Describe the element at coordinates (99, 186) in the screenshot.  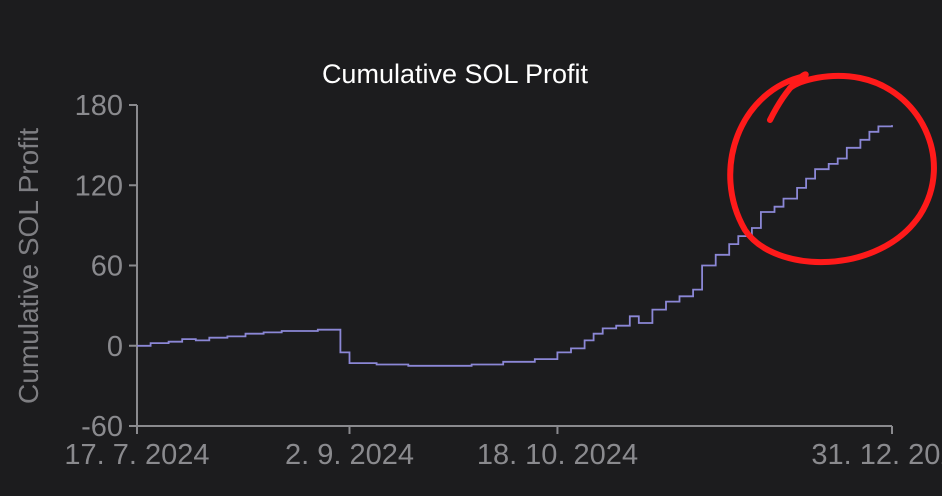
I see `y-tick-label: 120` at that location.